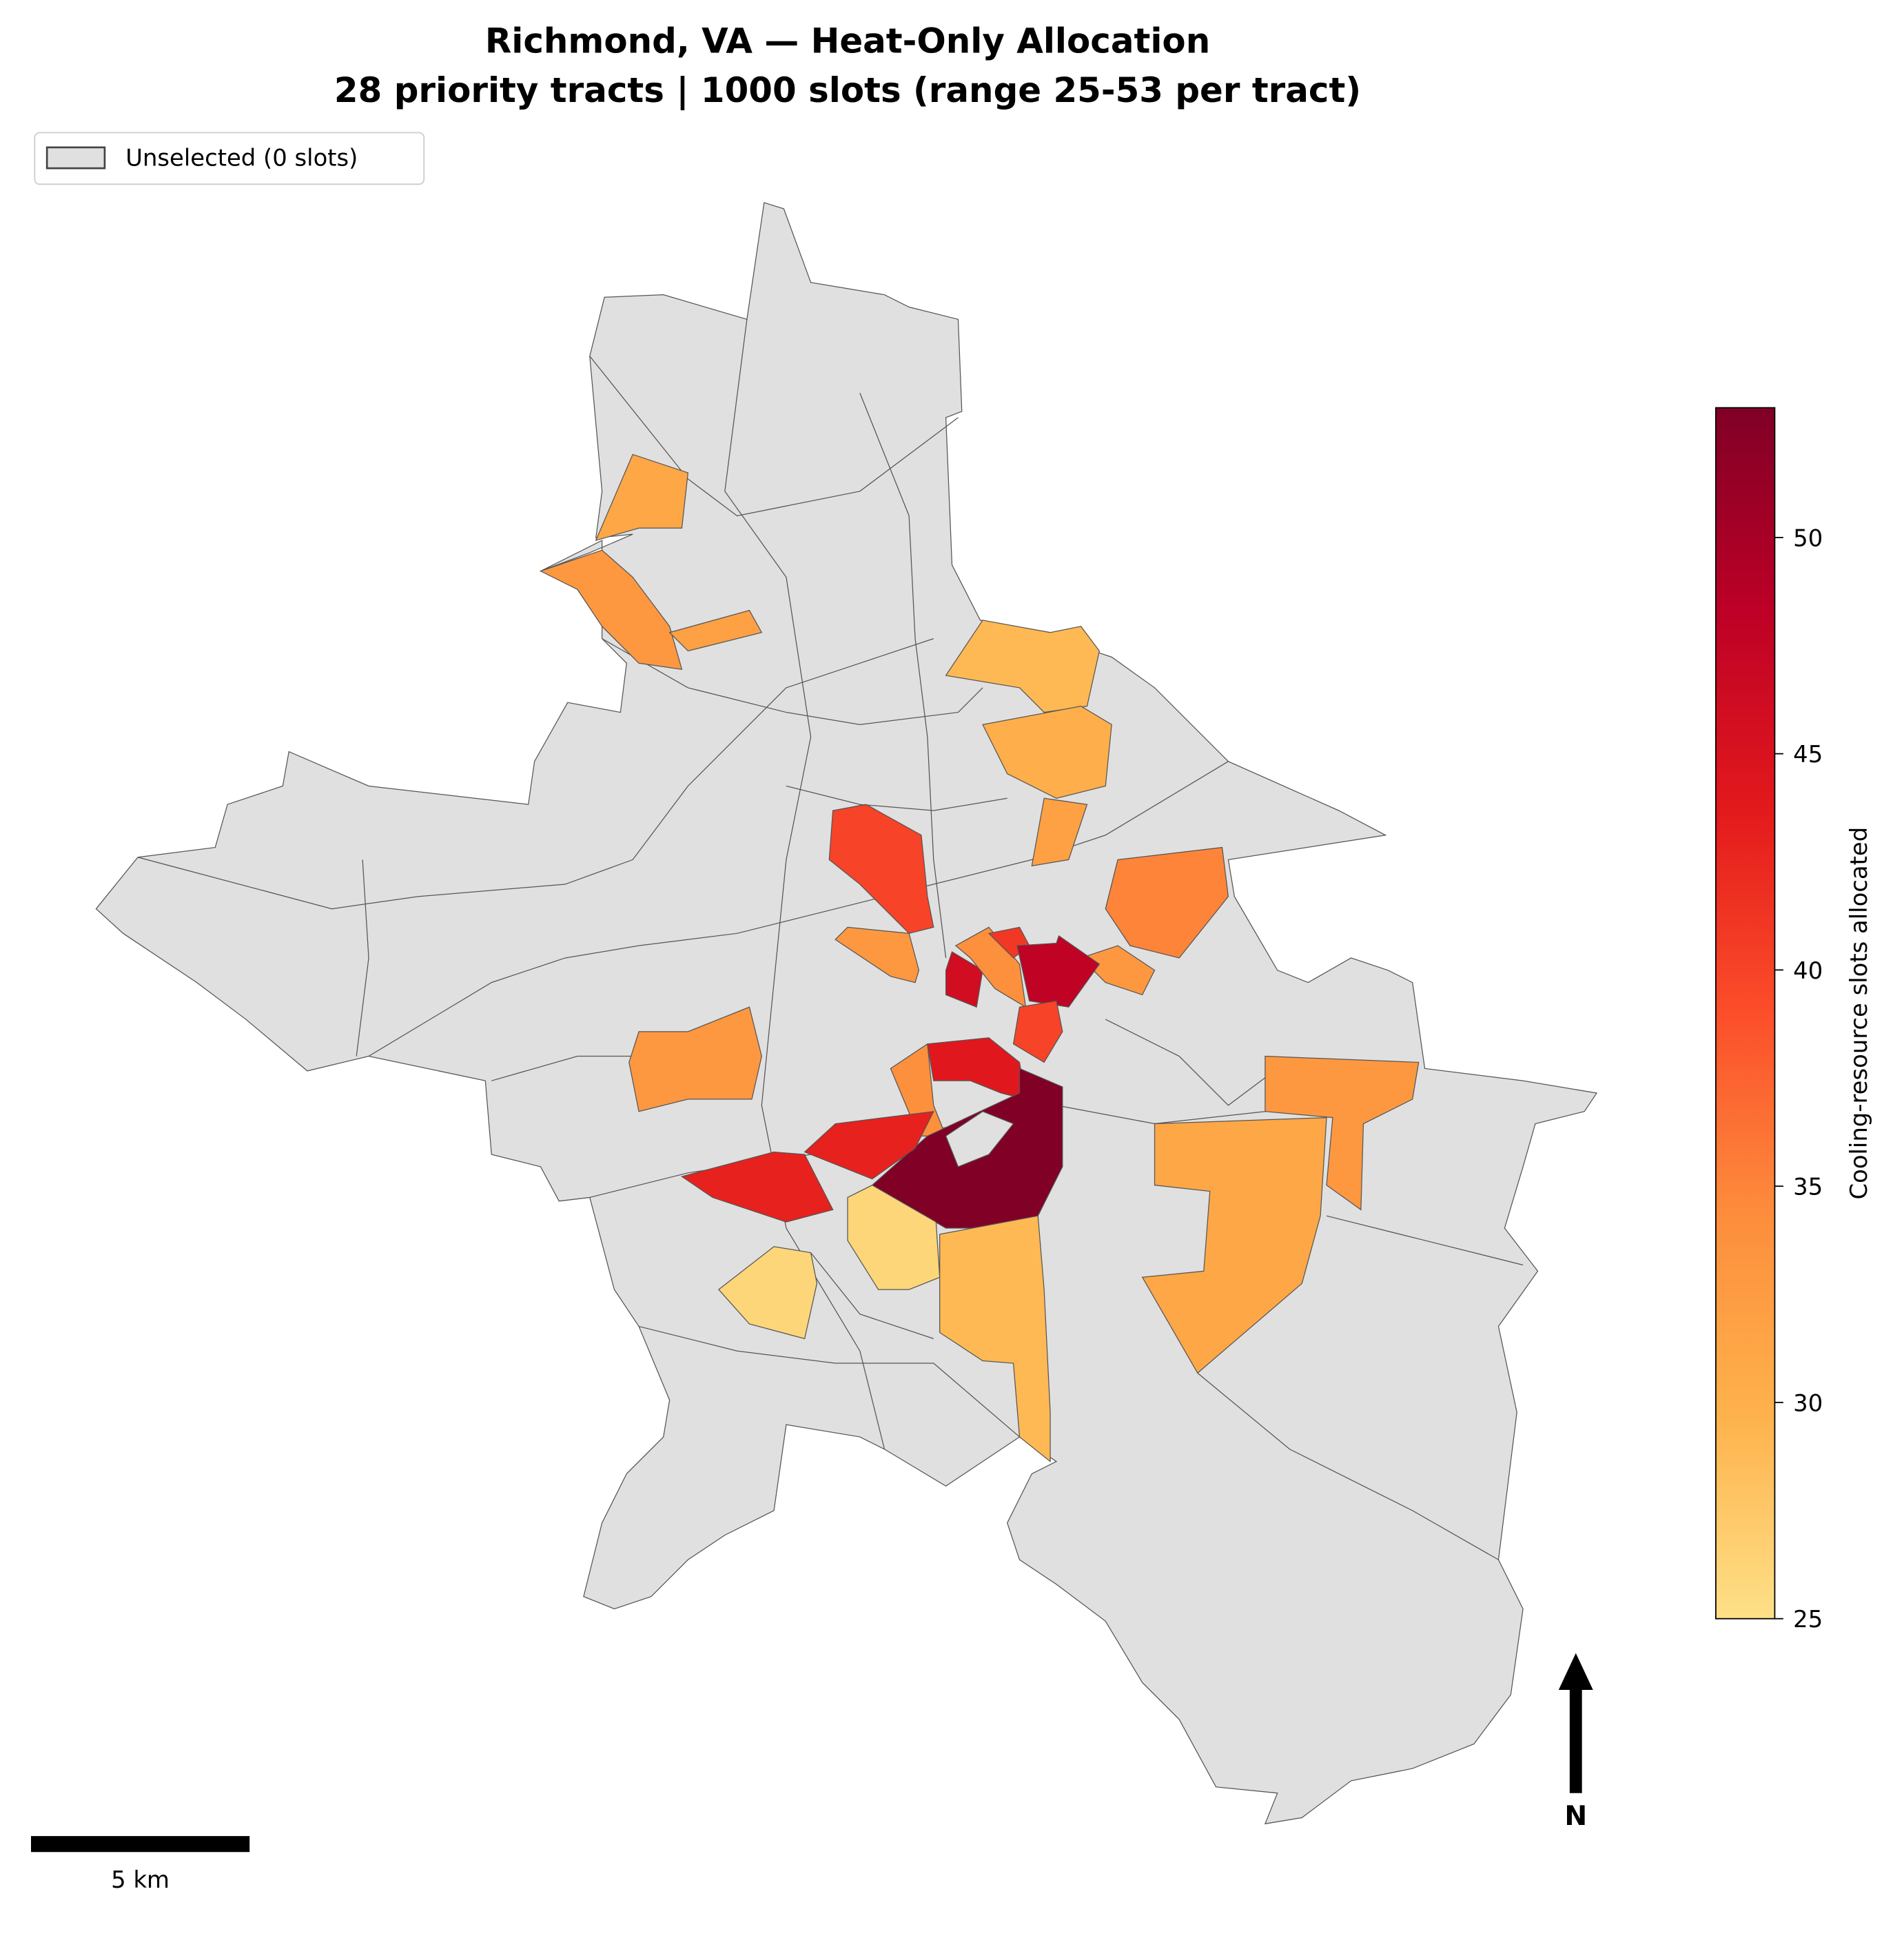  Describe the element at coordinates (1575, 1738) in the screenshot. I see `north-arrow-shaft` at that location.